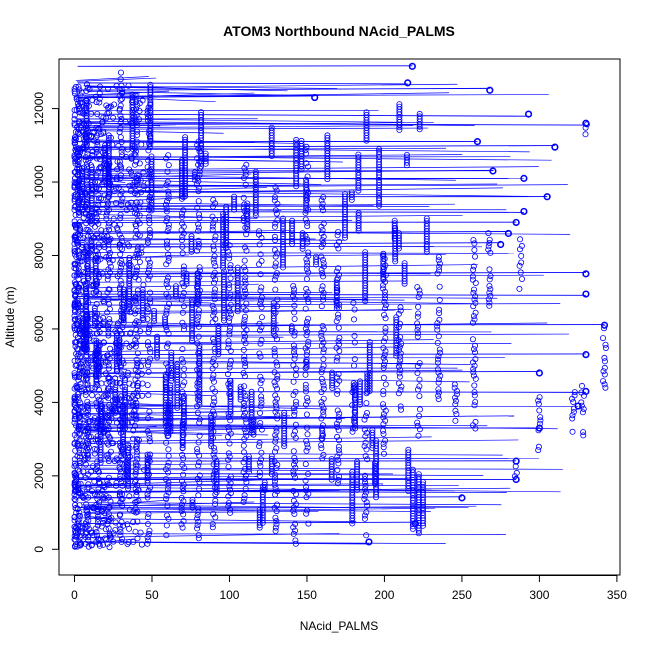 The width and height of the screenshot is (650, 650). Describe the element at coordinates (586, 129) in the screenshot. I see `profile-column` at that location.